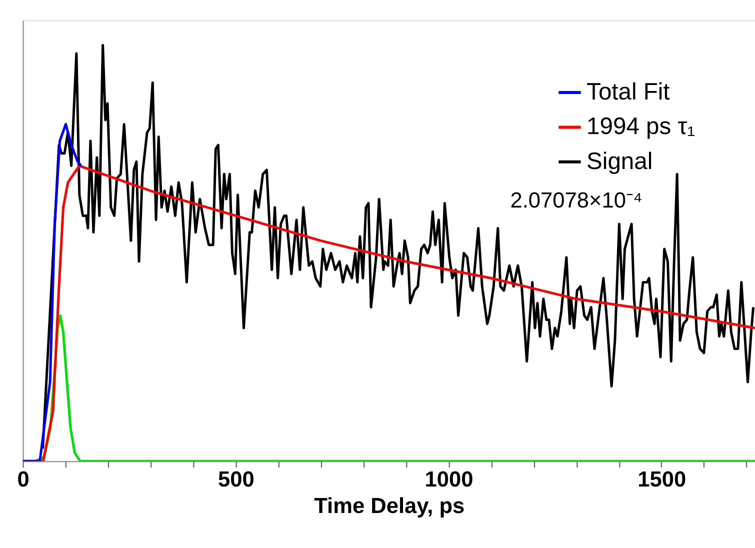  What do you see at coordinates (449, 479) in the screenshot?
I see `x-tick-label: 1000` at bounding box center [449, 479].